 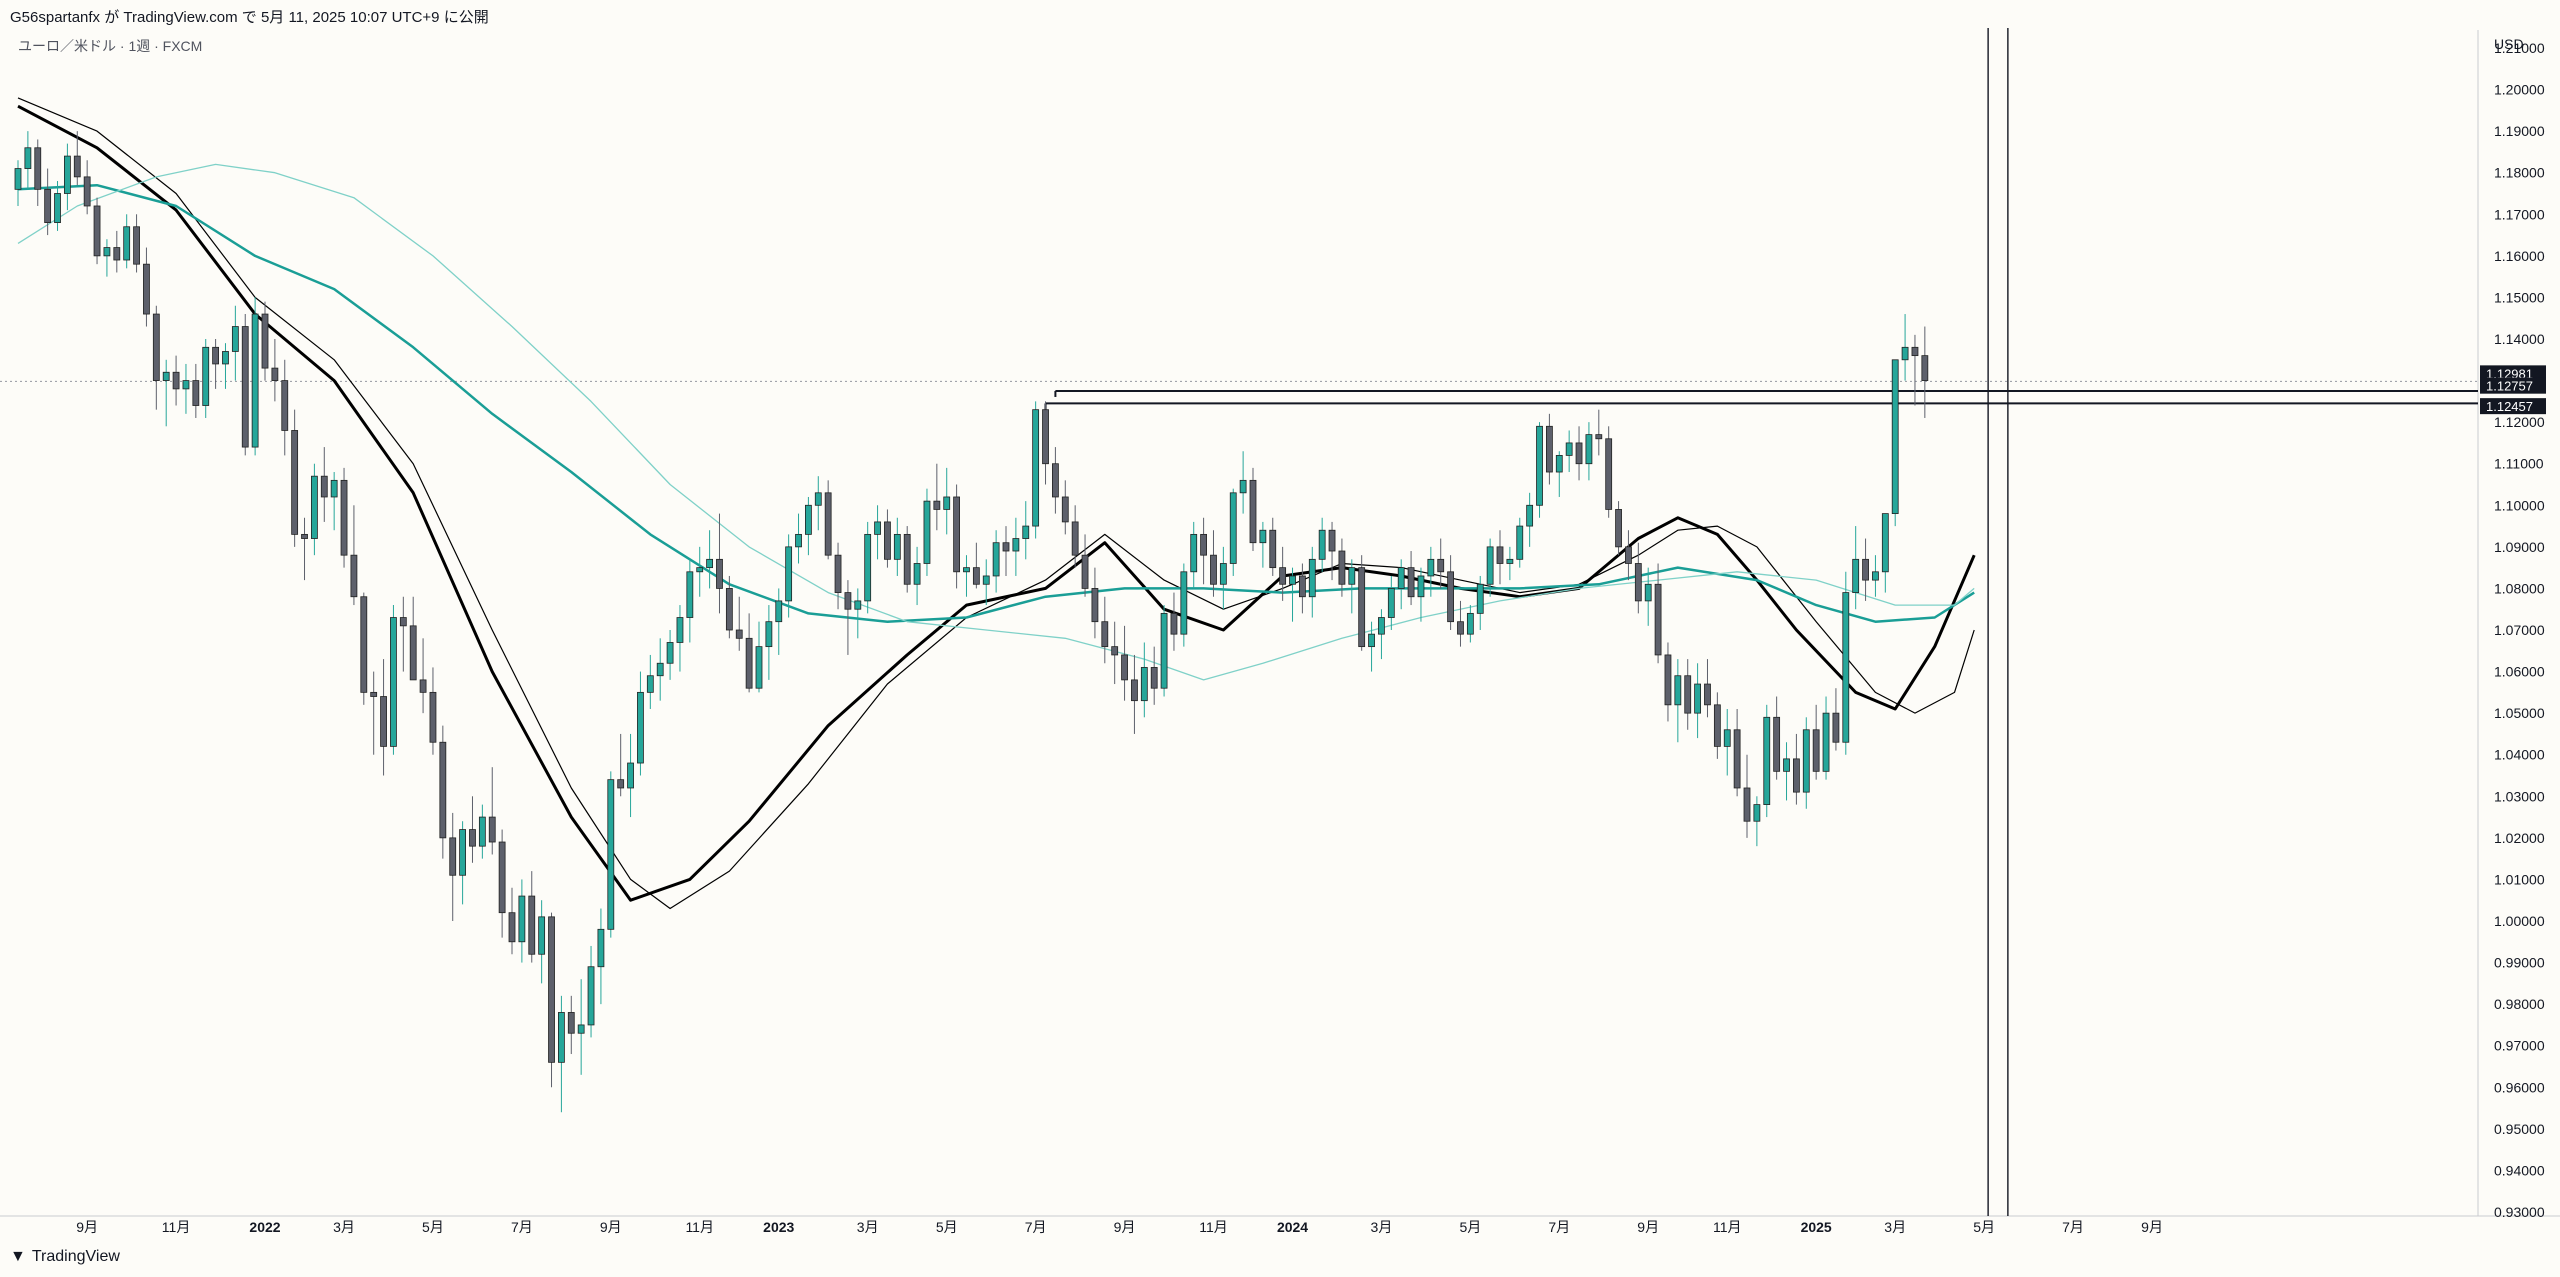 What do you see at coordinates (2509, 44) in the screenshot?
I see `currency-label: USD` at bounding box center [2509, 44].